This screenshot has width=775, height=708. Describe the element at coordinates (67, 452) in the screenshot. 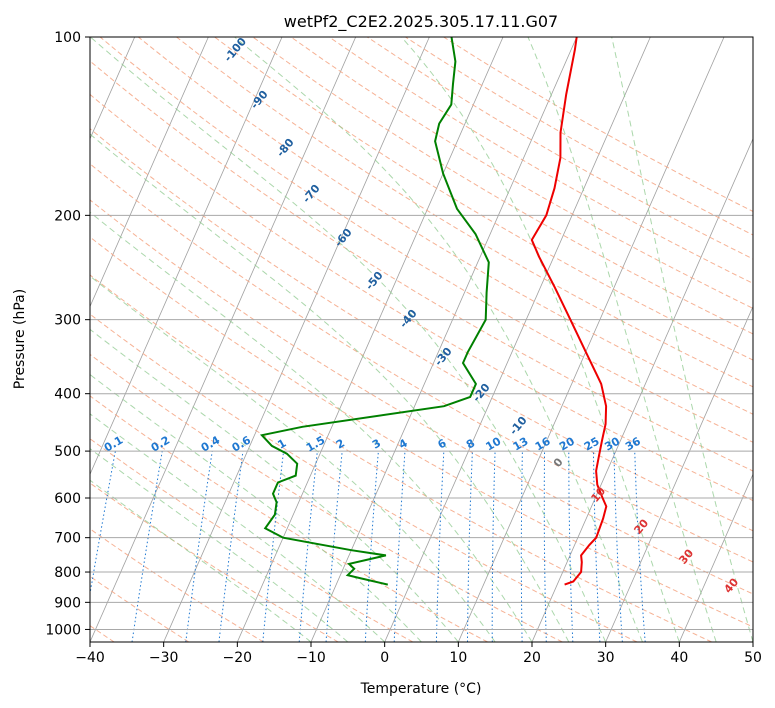

I see `y-tick-label: 500` at that location.